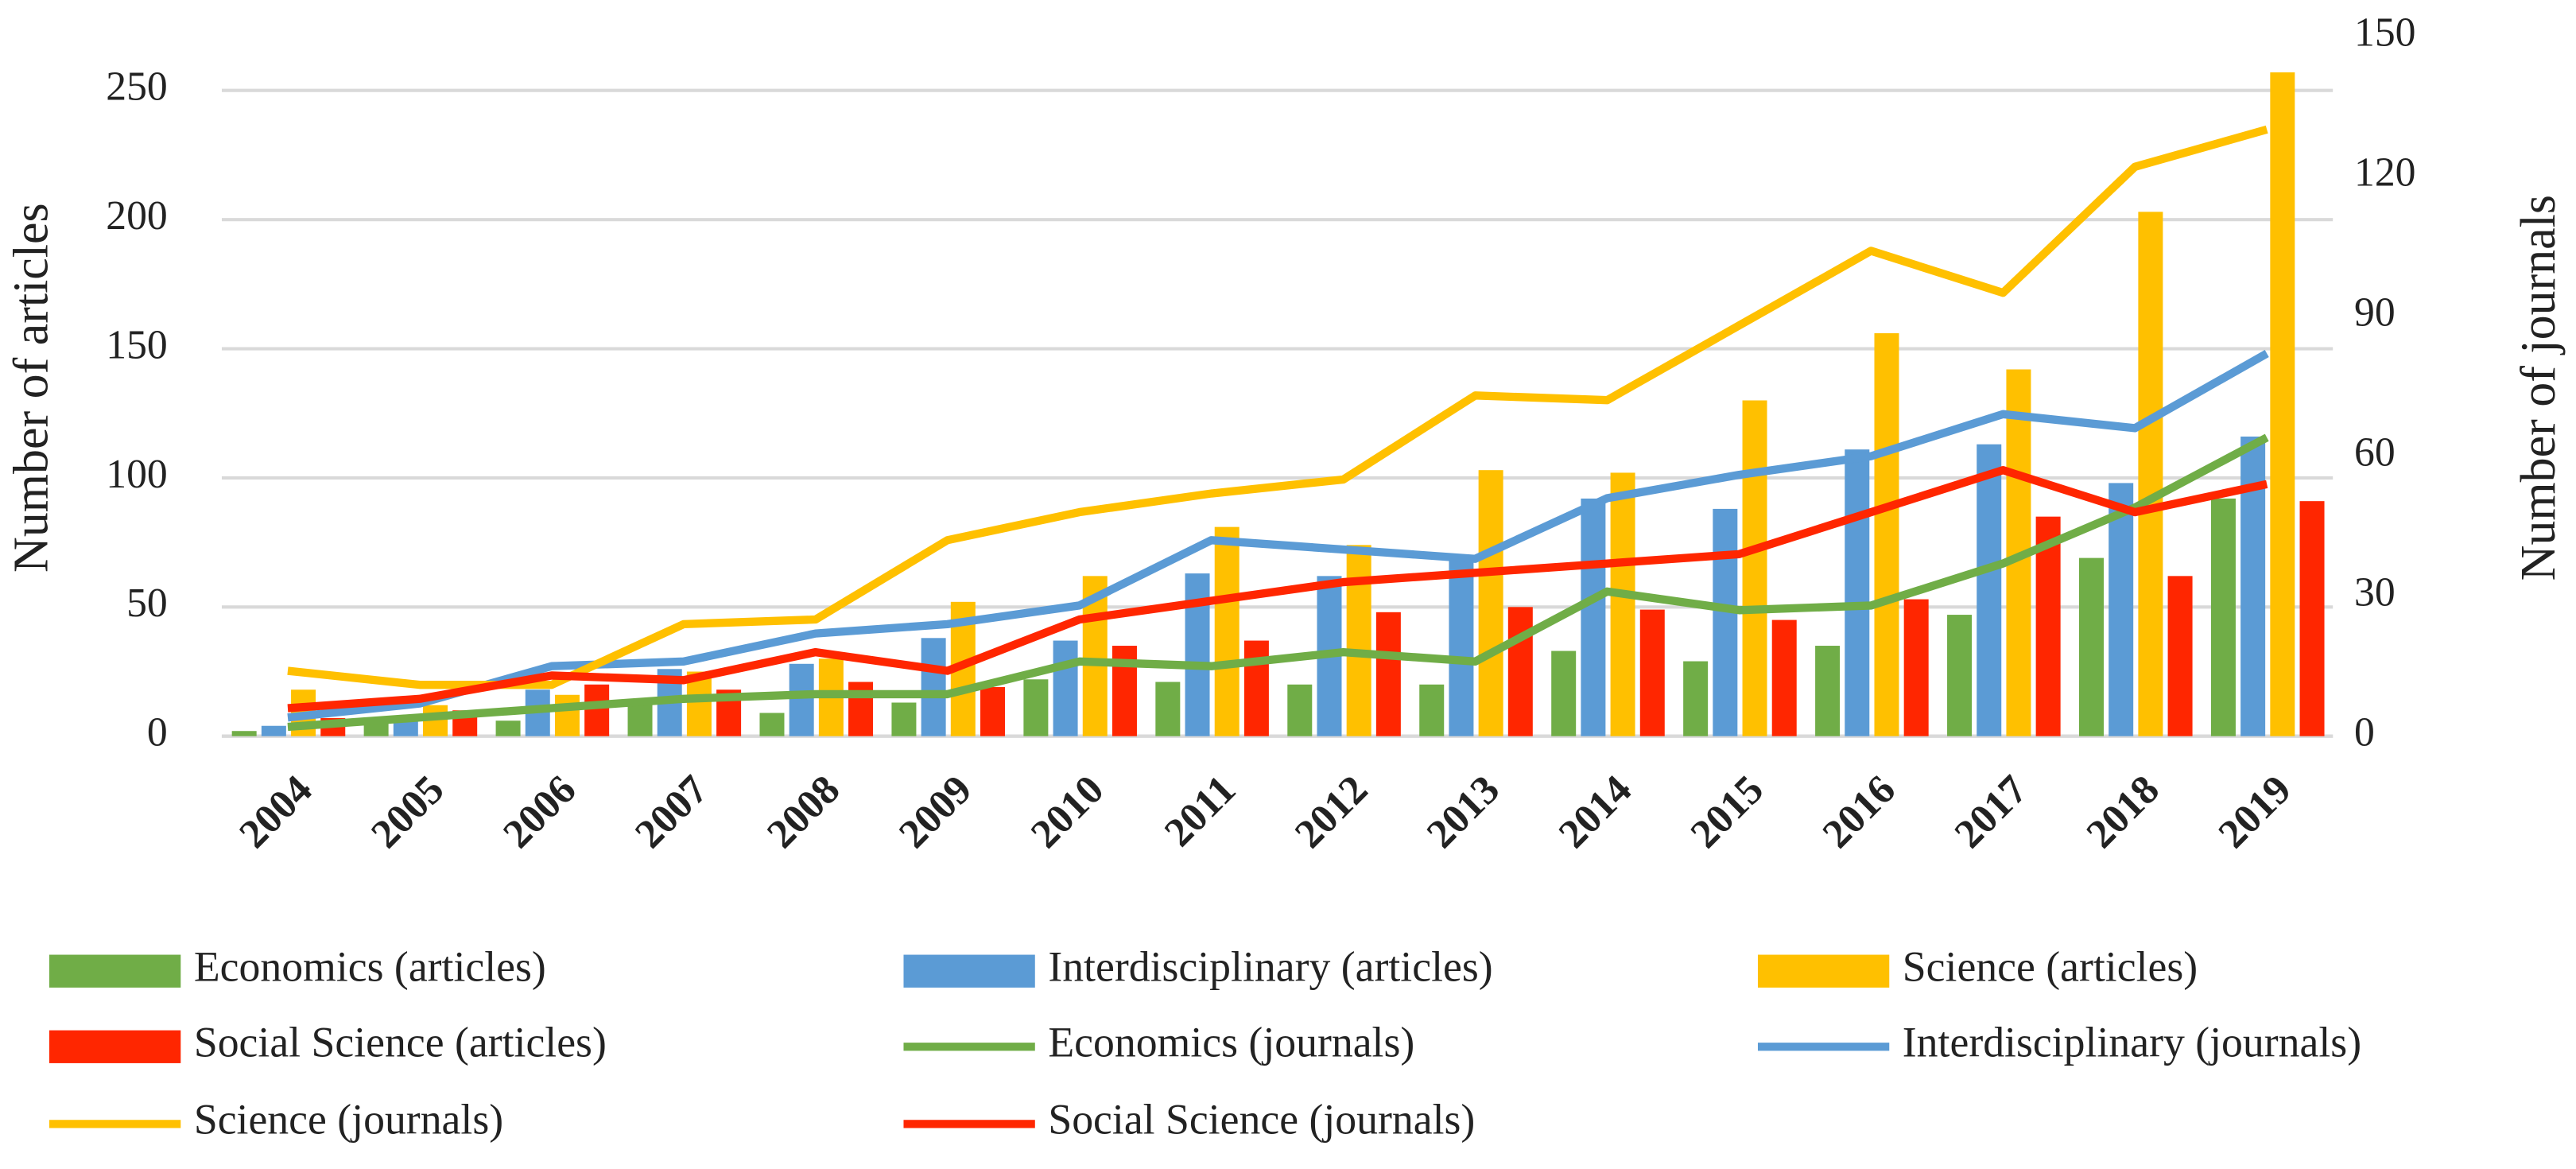 The height and width of the screenshot is (1169, 2576). Describe the element at coordinates (1331, 811) in the screenshot. I see `x-tick-label: 2012` at that location.